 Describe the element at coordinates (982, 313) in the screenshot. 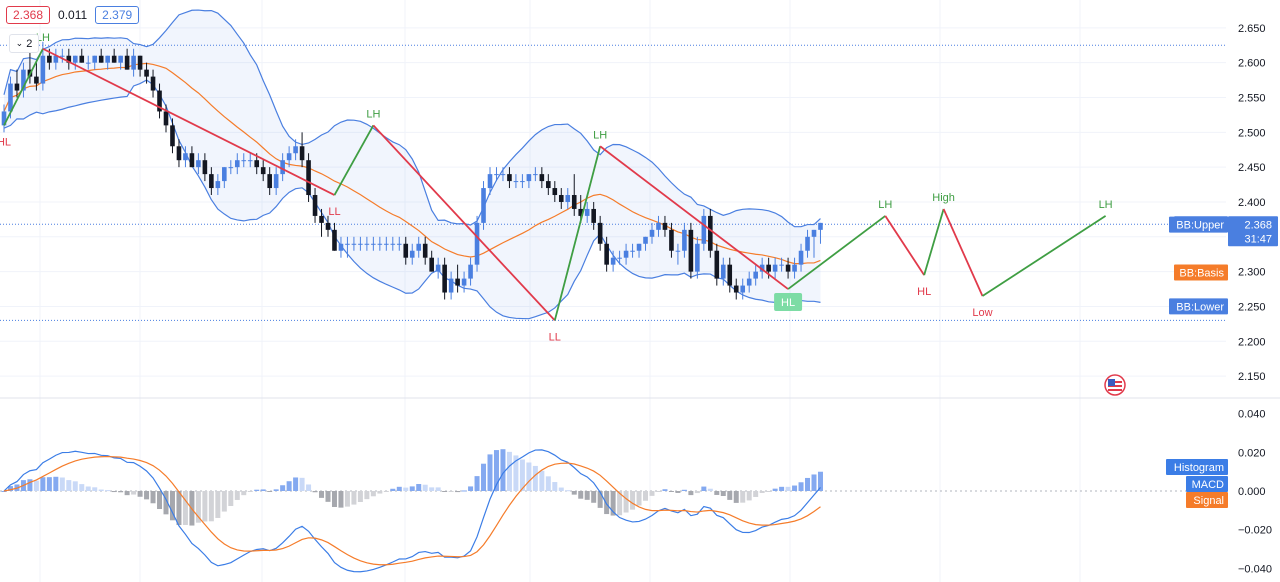

I see `pivot-label: Low` at that location.